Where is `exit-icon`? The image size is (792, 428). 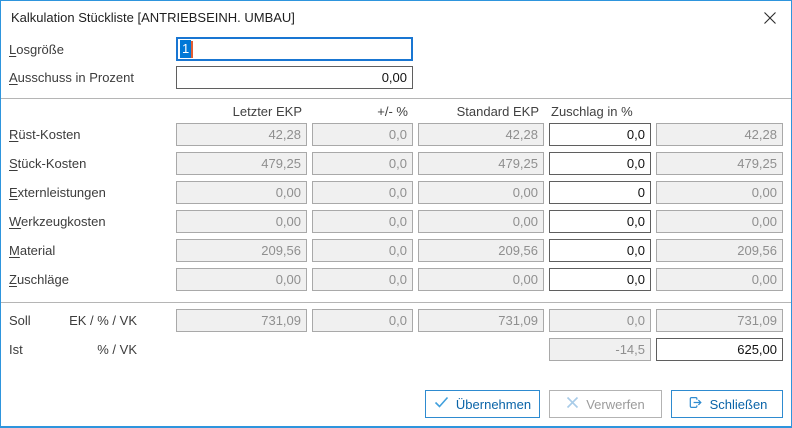 exit-icon is located at coordinates (695, 404).